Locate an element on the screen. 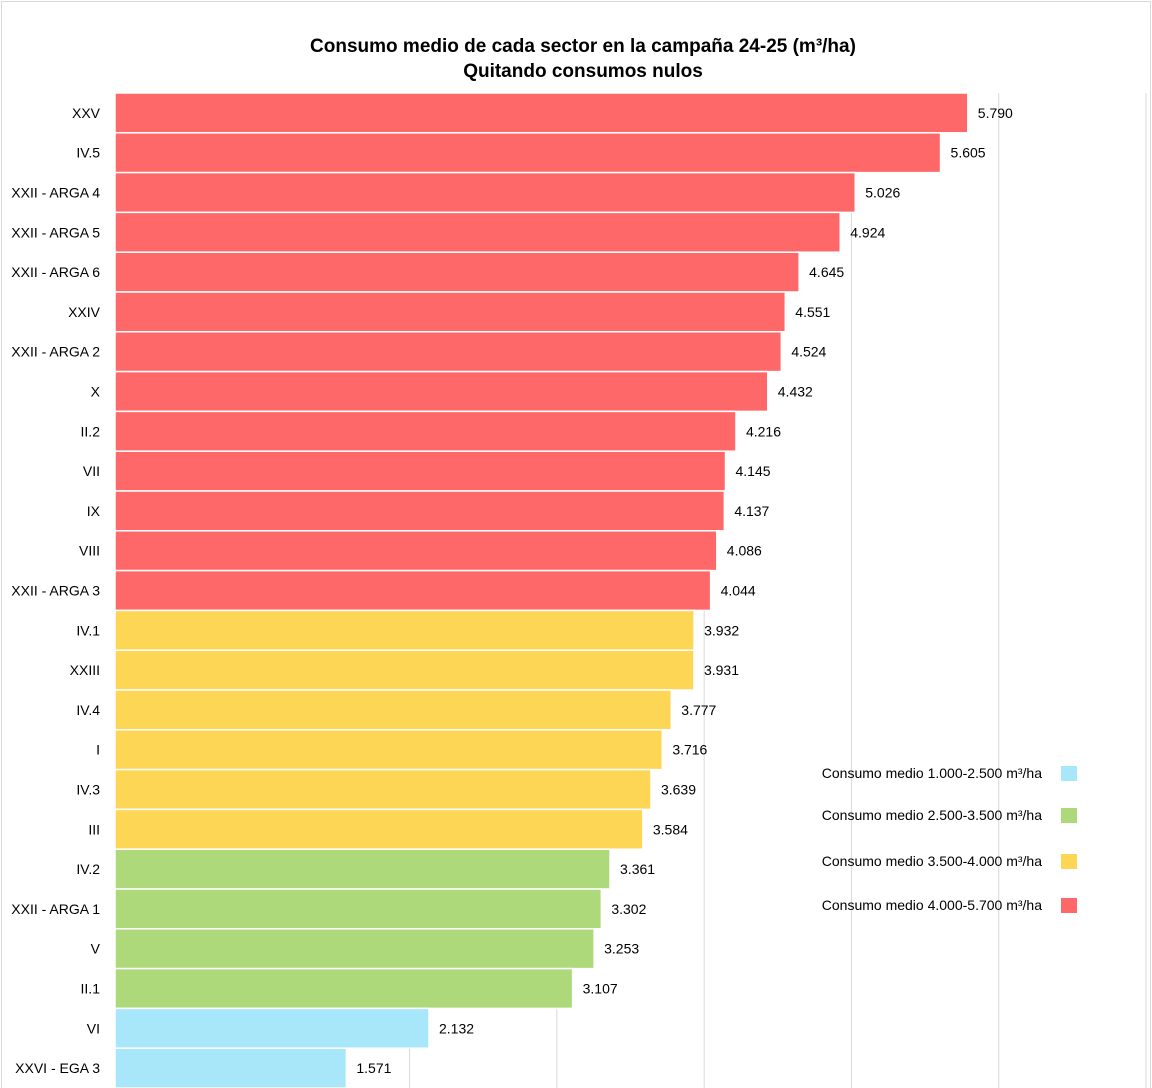  data-label: 2.132 is located at coordinates (456, 1028).